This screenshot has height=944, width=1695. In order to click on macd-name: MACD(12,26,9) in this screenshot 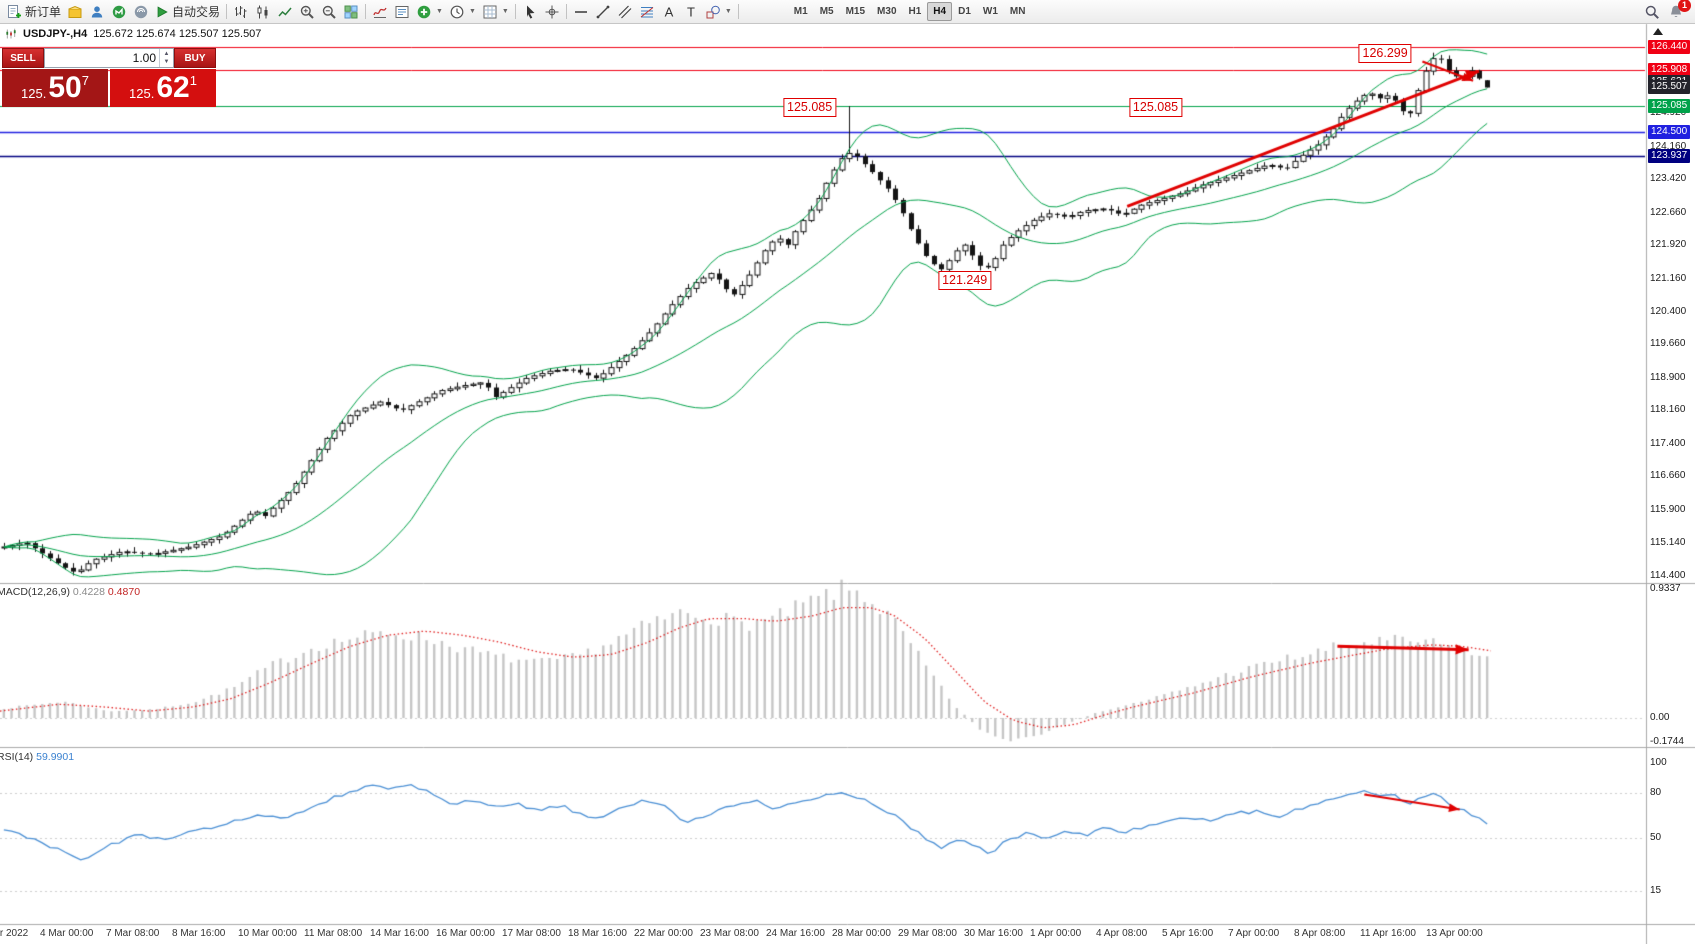, I will do `click(35, 592)`.